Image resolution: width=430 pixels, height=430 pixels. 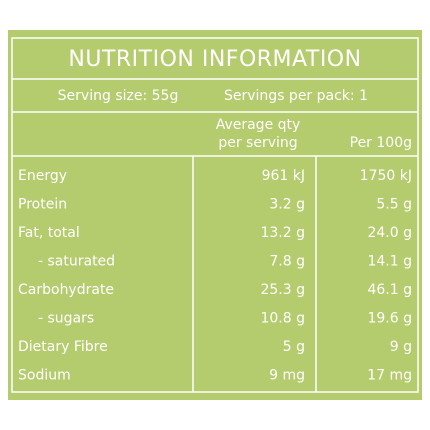 What do you see at coordinates (44, 376) in the screenshot?
I see `row-label: Sodium` at bounding box center [44, 376].